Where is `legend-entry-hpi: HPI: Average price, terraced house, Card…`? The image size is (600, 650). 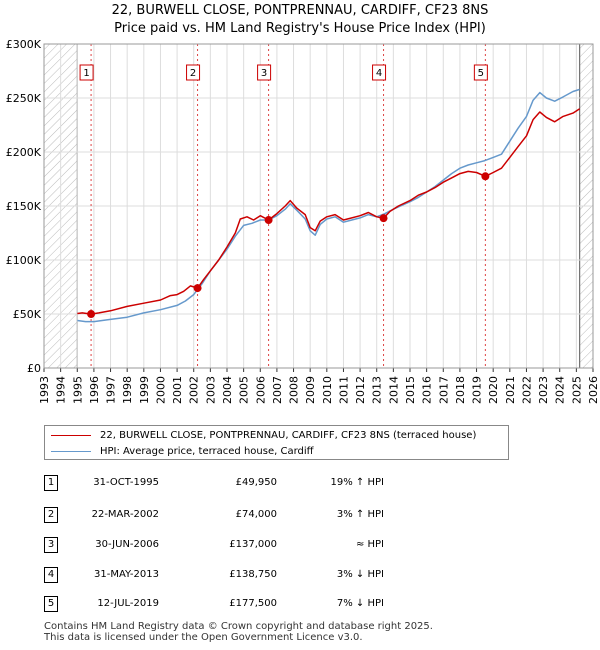
legend-entry-hpi: HPI: Average price, terraced house, Card… is located at coordinates (182, 451).